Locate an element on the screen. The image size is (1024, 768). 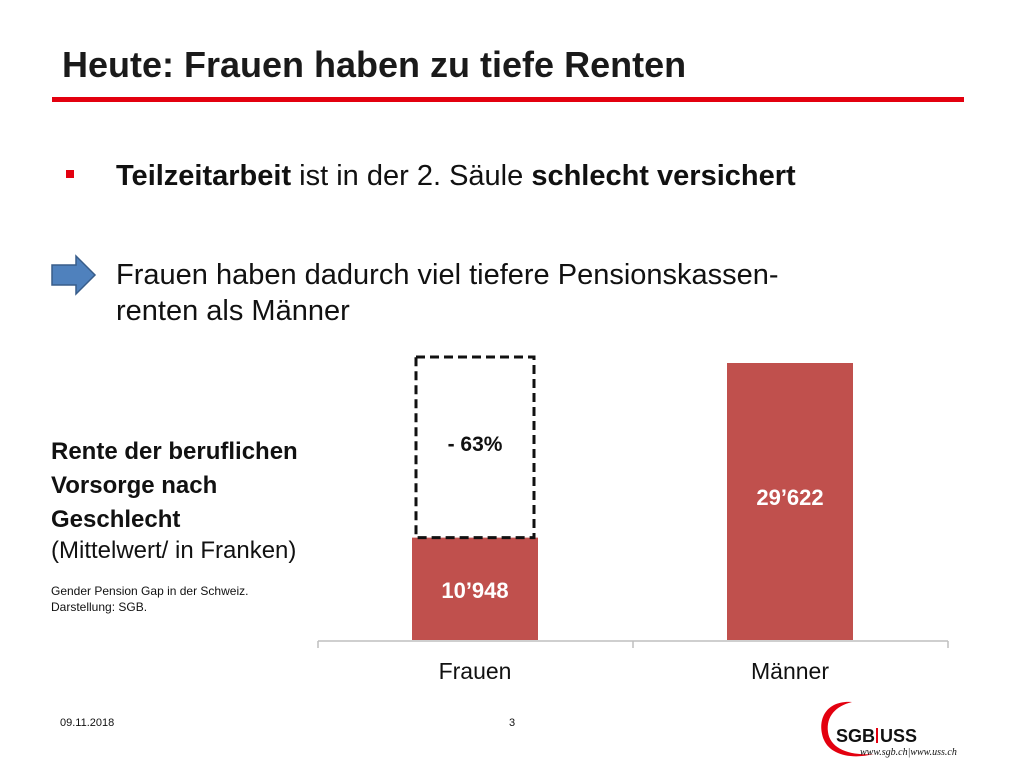
x-tick-label-männer: Männer is located at coordinates (790, 671).